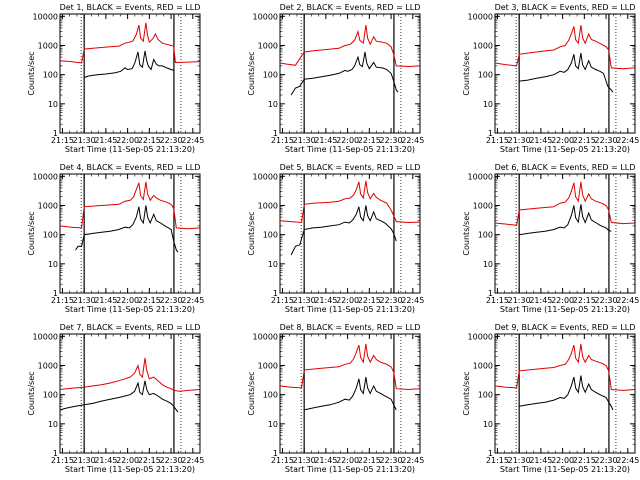  I want to click on panel-2-ytick-label: 1000, so click(268, 45).